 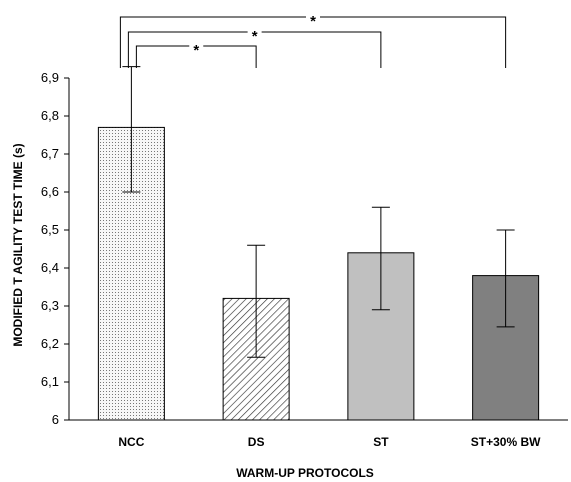 I want to click on y-tick-label: 6,3, so click(x=50, y=305).